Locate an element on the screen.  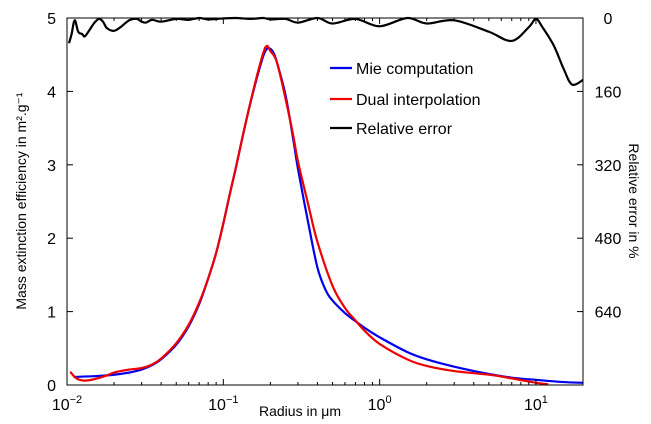
y-tick-label: 5 is located at coordinates (51, 19).